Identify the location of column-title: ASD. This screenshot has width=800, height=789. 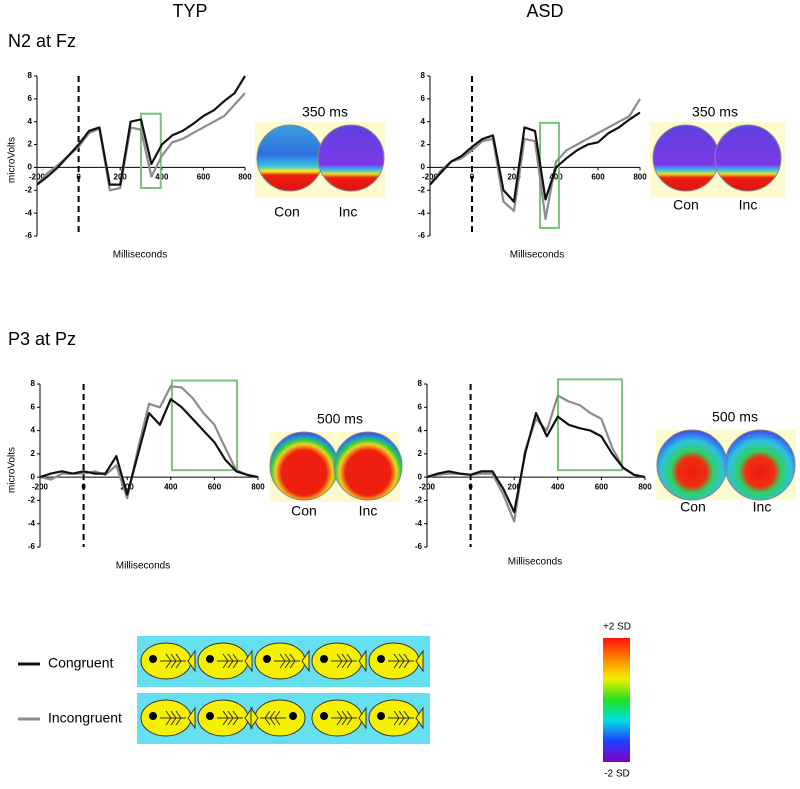
(544, 11).